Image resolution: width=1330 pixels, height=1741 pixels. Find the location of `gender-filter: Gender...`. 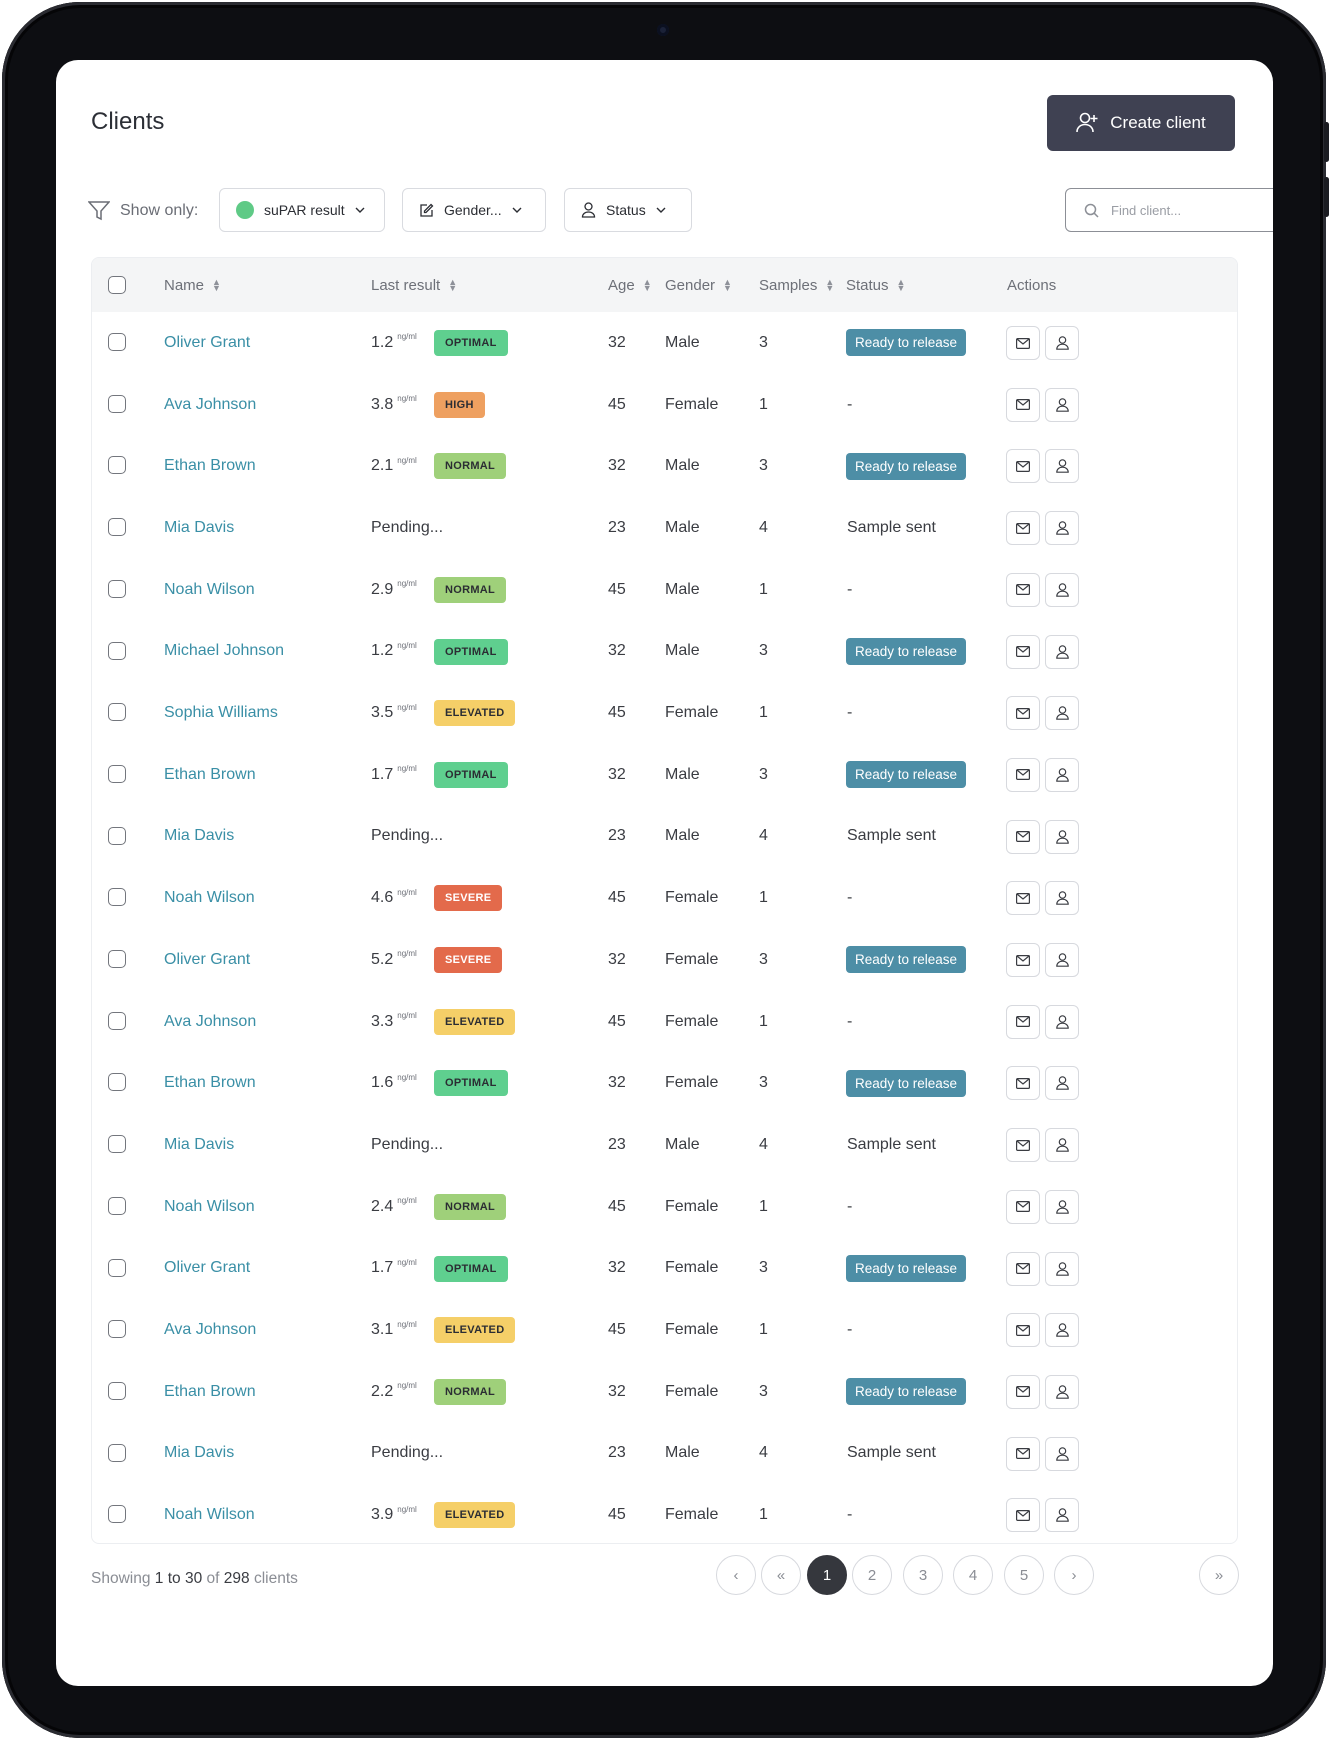

gender-filter: Gender... is located at coordinates (474, 210).